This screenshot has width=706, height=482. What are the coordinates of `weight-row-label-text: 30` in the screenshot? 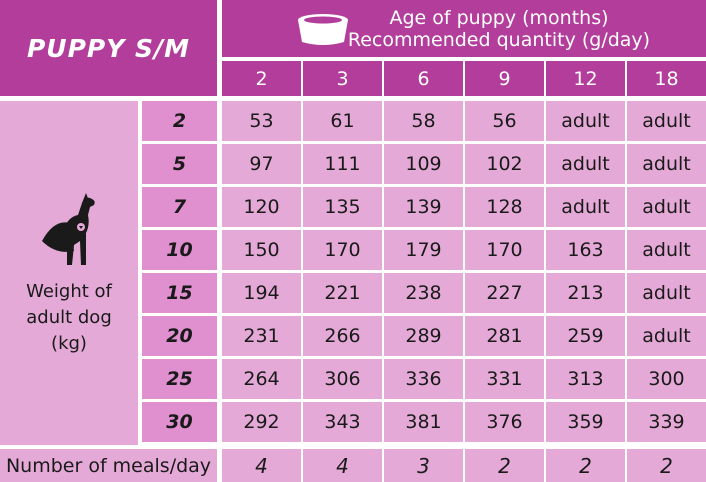 It's located at (179, 422).